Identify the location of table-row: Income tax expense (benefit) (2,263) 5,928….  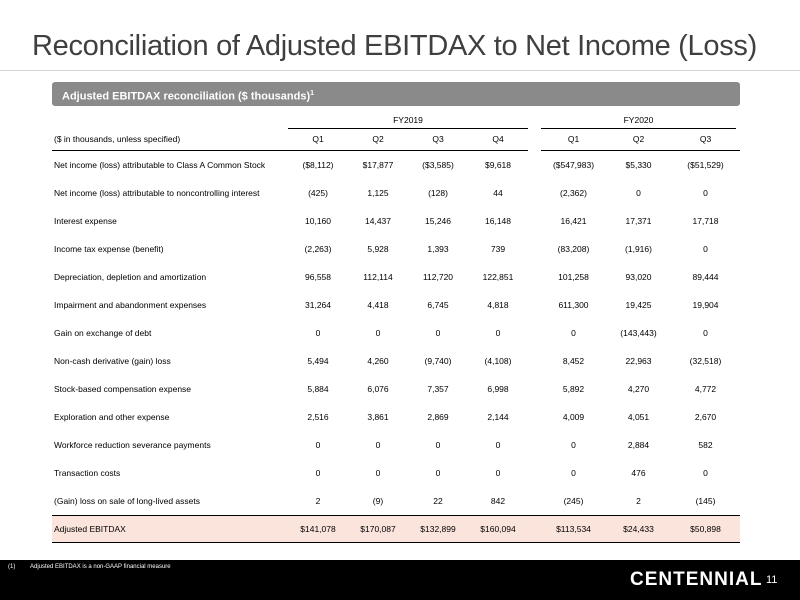
(396, 249).